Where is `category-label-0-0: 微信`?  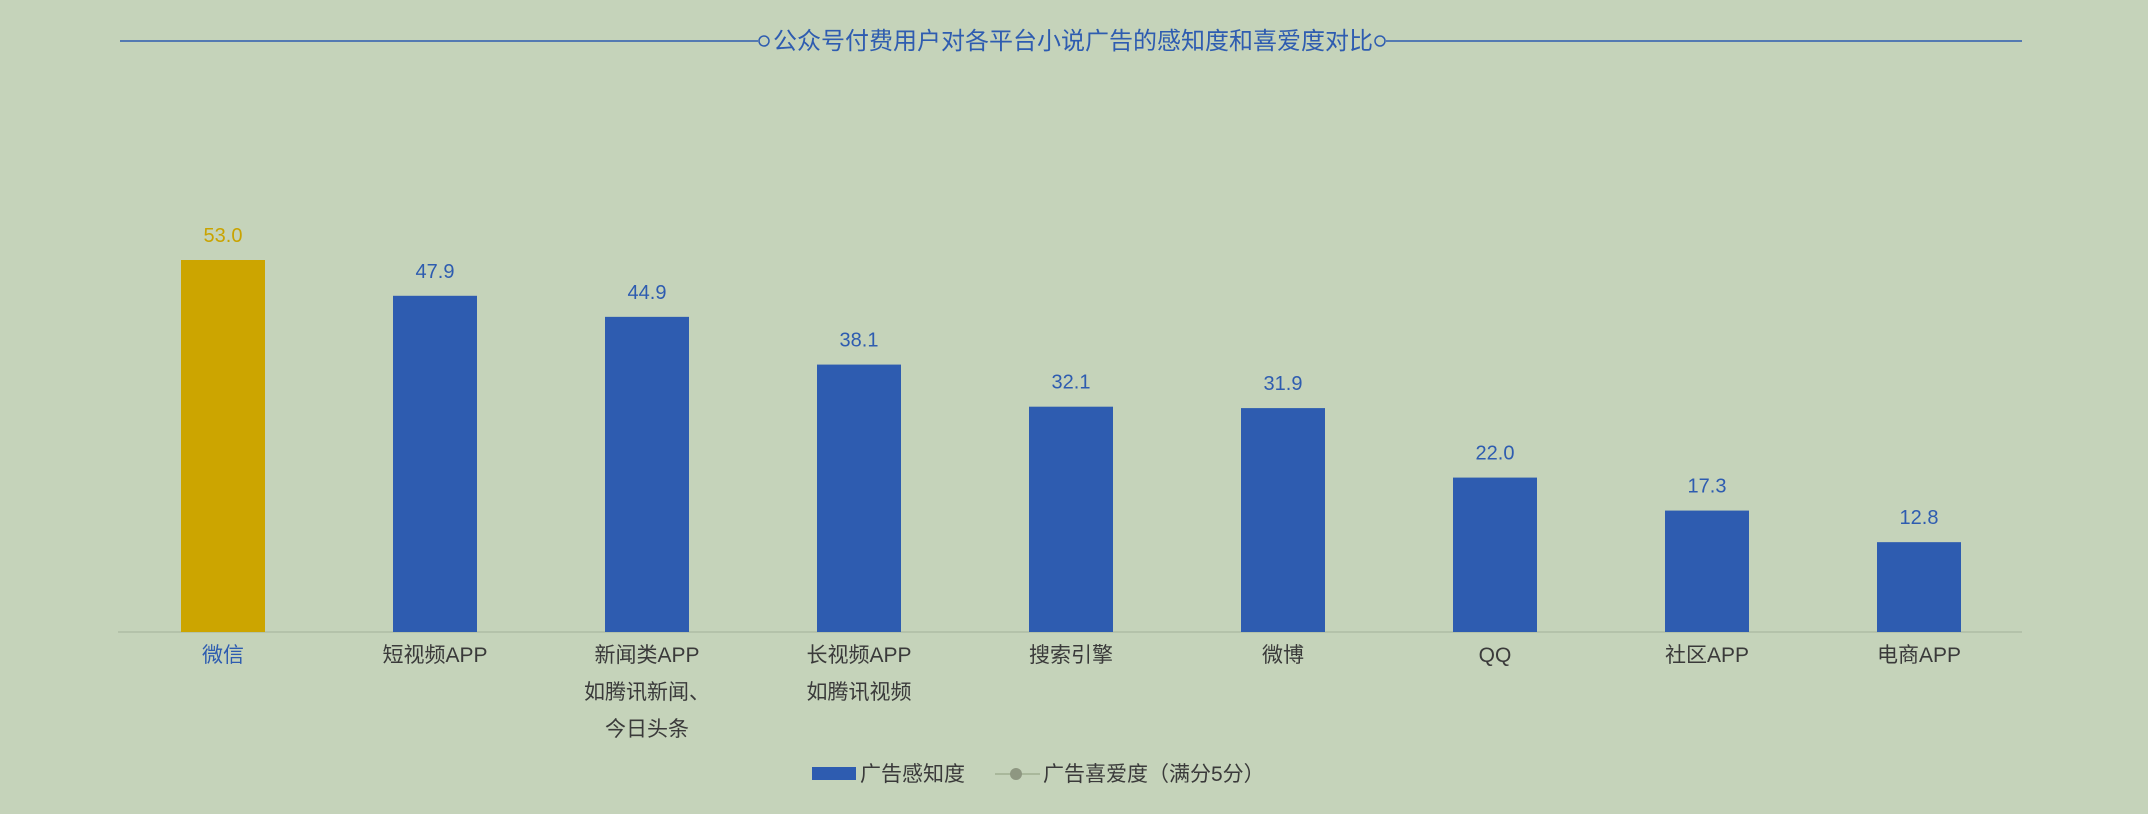 category-label-0-0: 微信 is located at coordinates (223, 655).